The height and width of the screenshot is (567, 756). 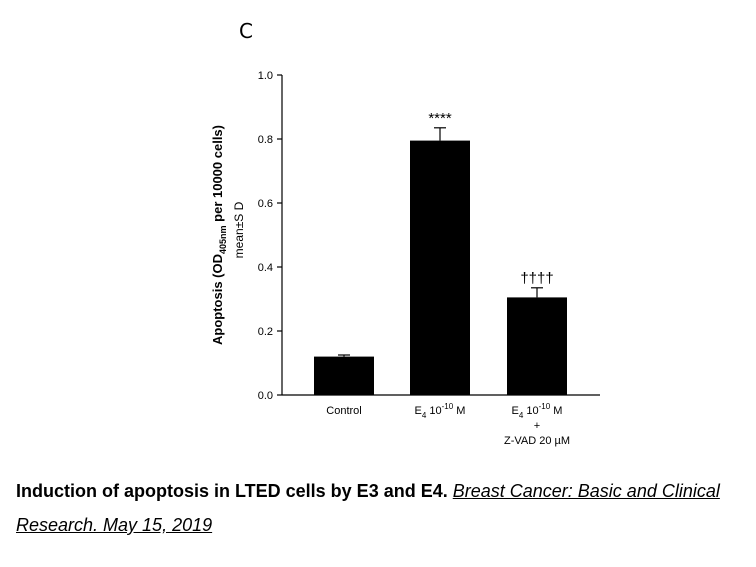 I want to click on x-tick-label-line2: +, so click(x=537, y=426).